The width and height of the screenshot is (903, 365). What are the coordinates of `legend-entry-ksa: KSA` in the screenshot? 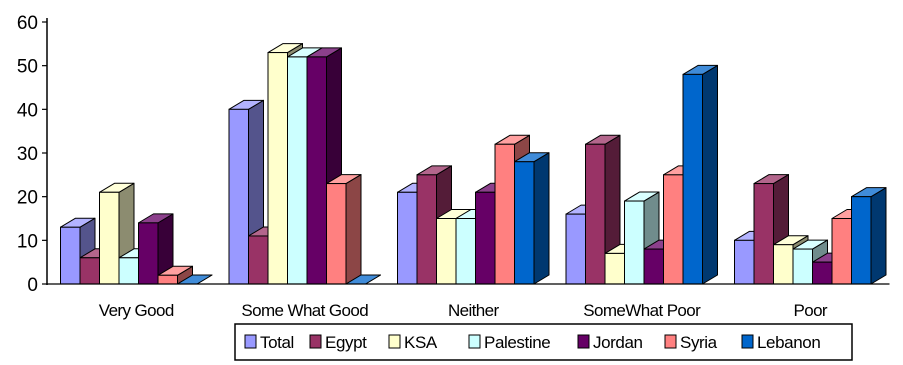 It's located at (413, 342).